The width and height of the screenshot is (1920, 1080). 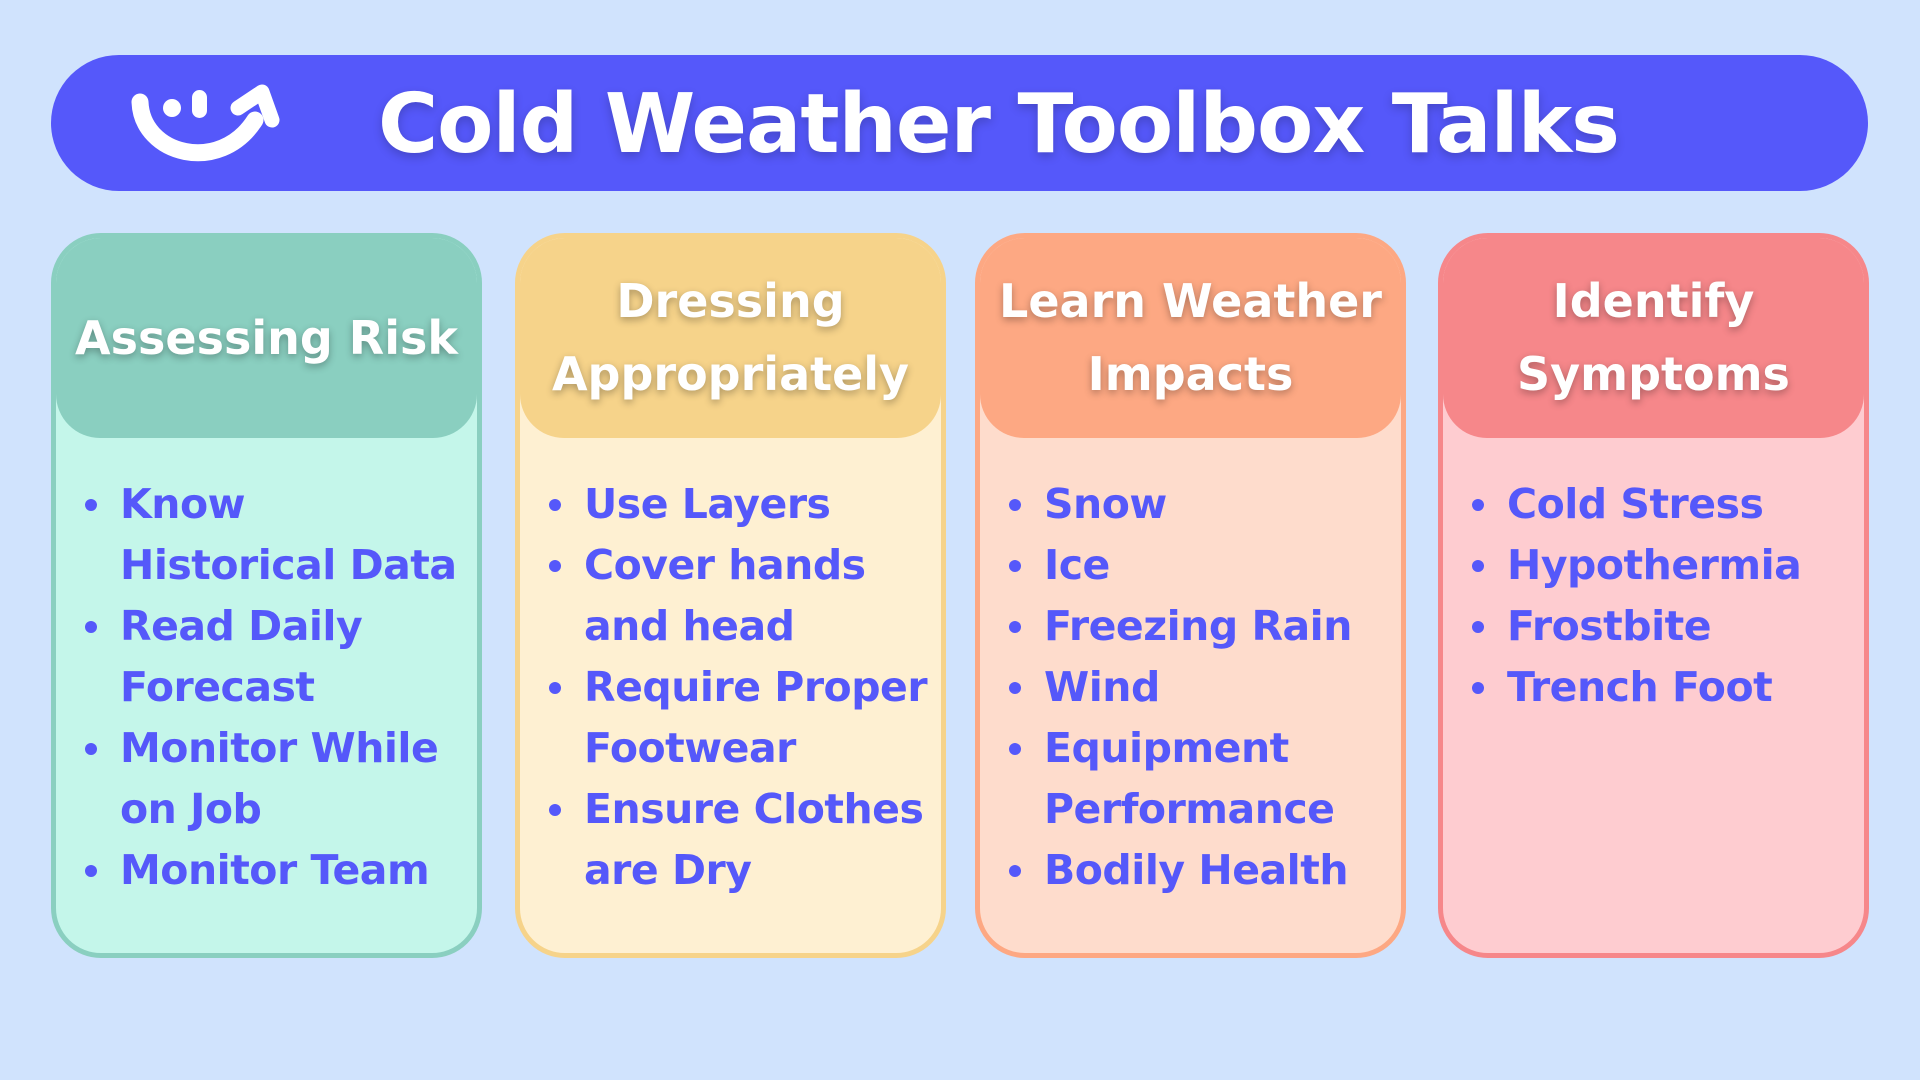 I want to click on card-title: Dressing Appropriately, so click(x=730, y=337).